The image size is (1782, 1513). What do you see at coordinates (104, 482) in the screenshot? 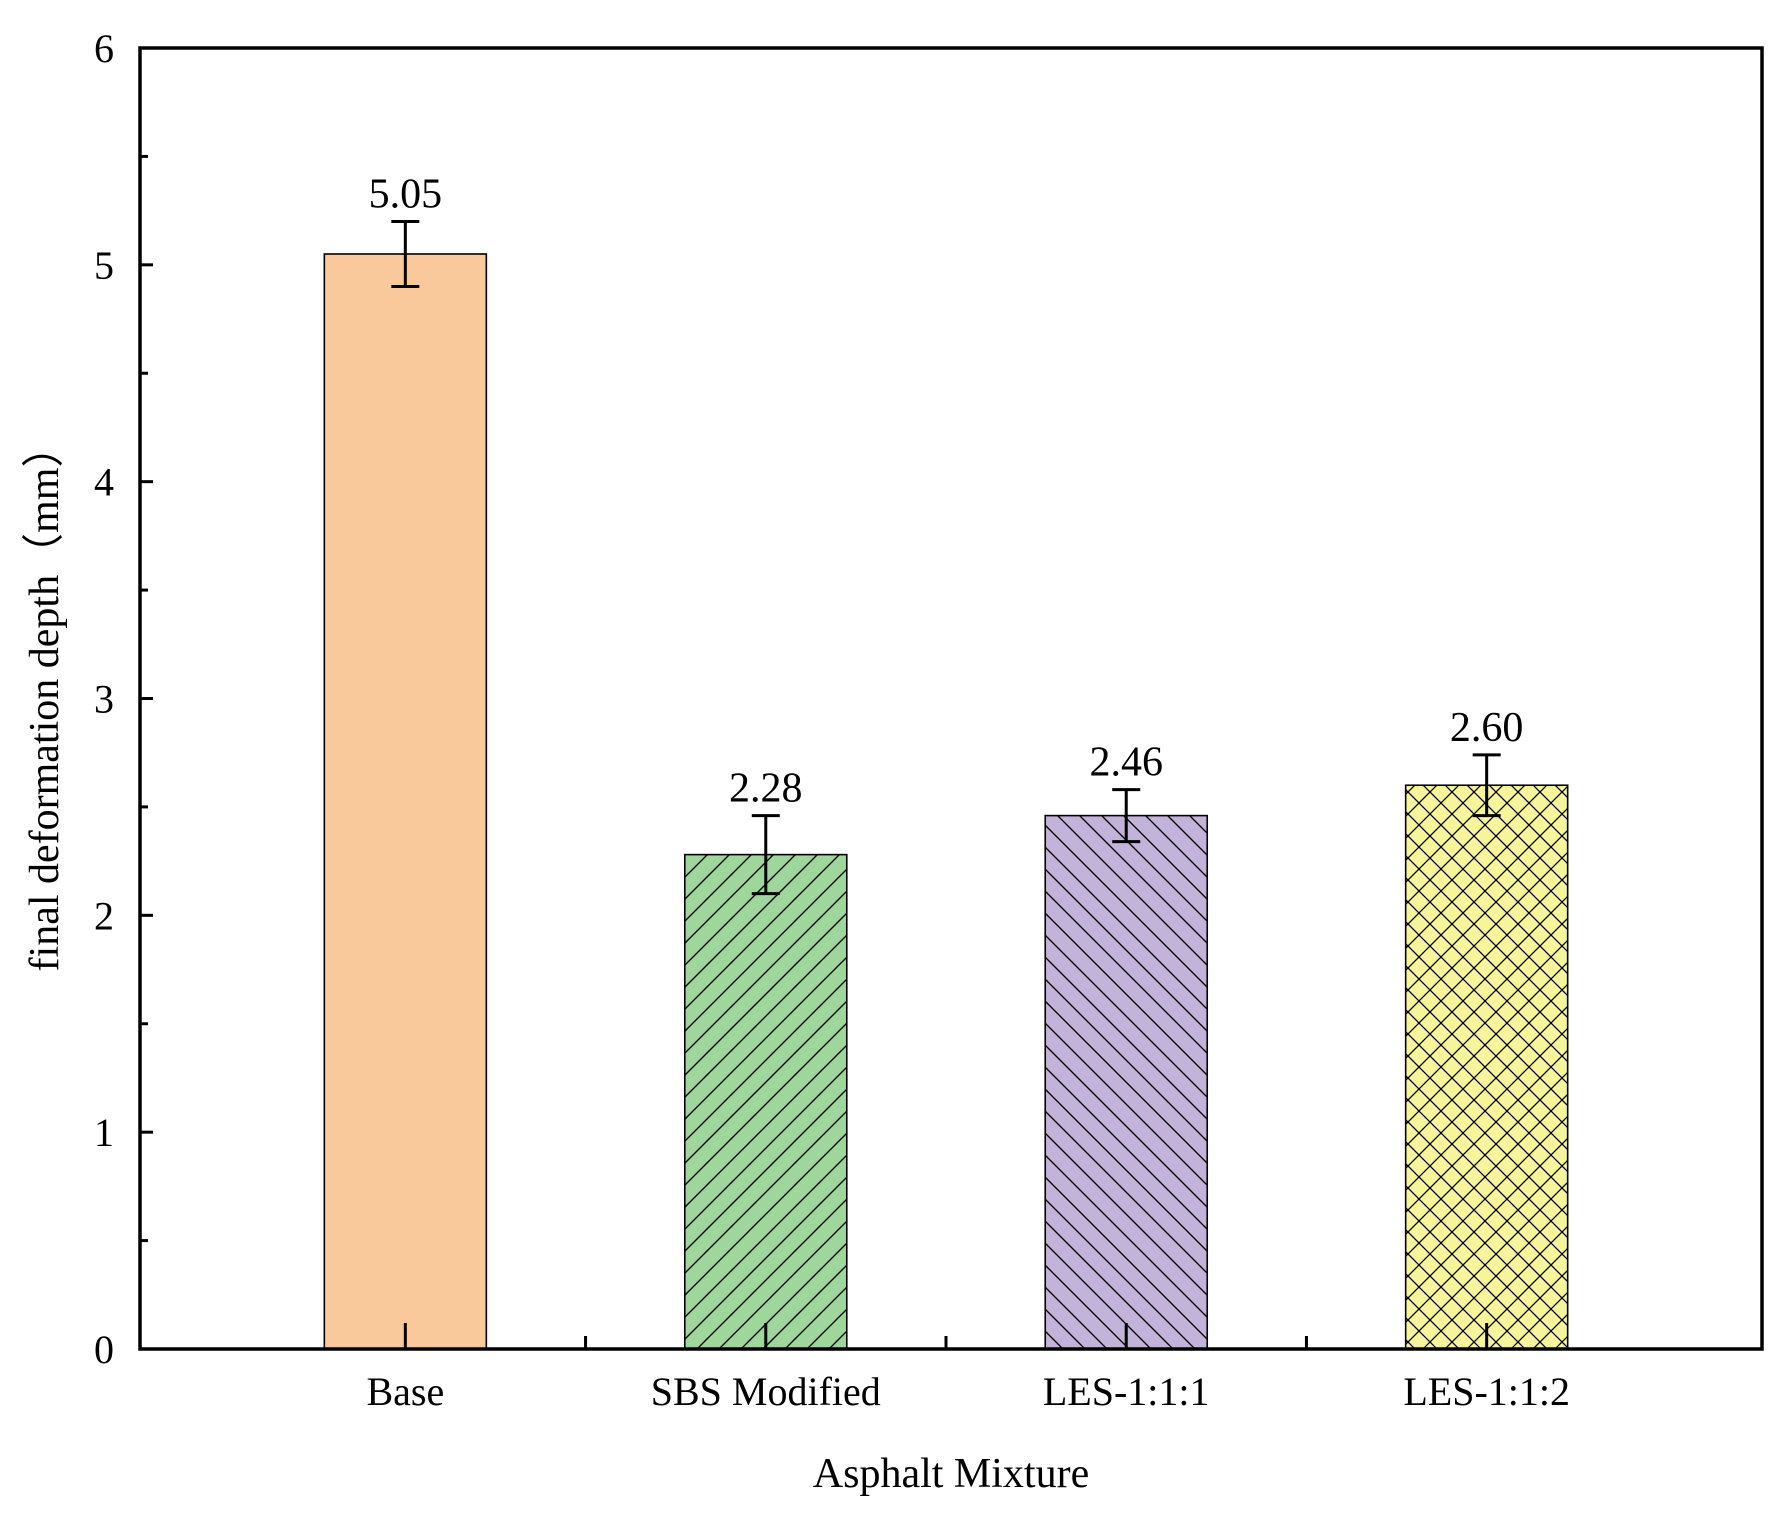
I see `y-tick-label-4: 4` at bounding box center [104, 482].